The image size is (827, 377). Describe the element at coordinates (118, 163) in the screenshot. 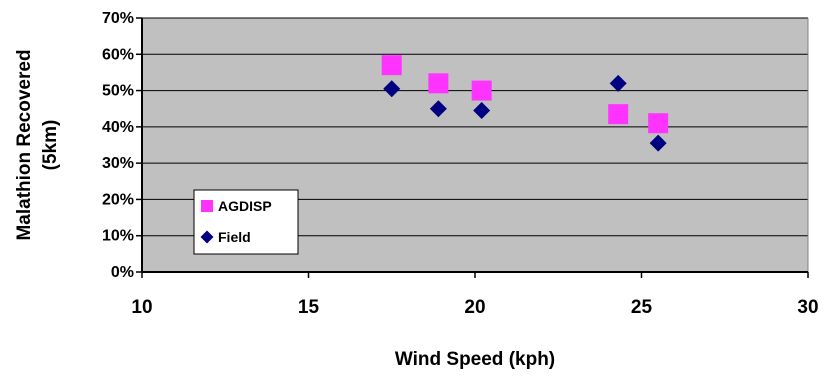

I see `y-tick-label: 30%` at that location.